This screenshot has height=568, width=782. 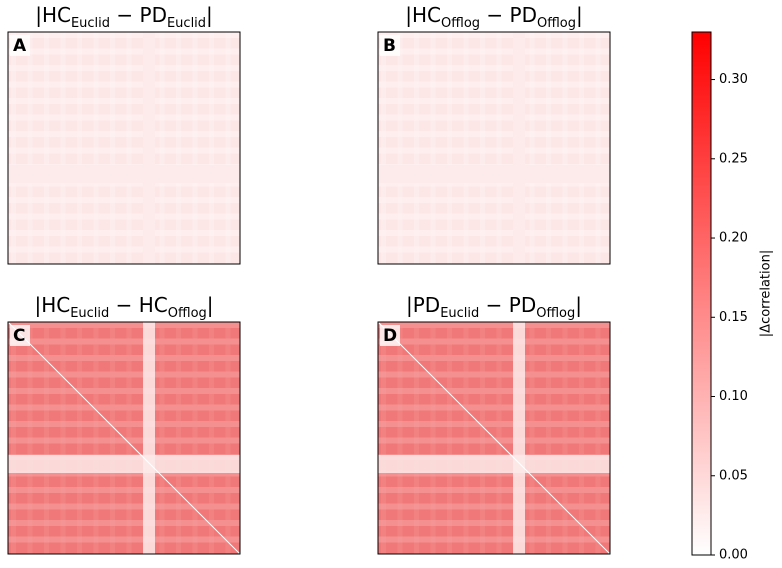 What do you see at coordinates (493, 17) in the screenshot?
I see `panel-title: |HCOfflog − PDOfflog|` at bounding box center [493, 17].